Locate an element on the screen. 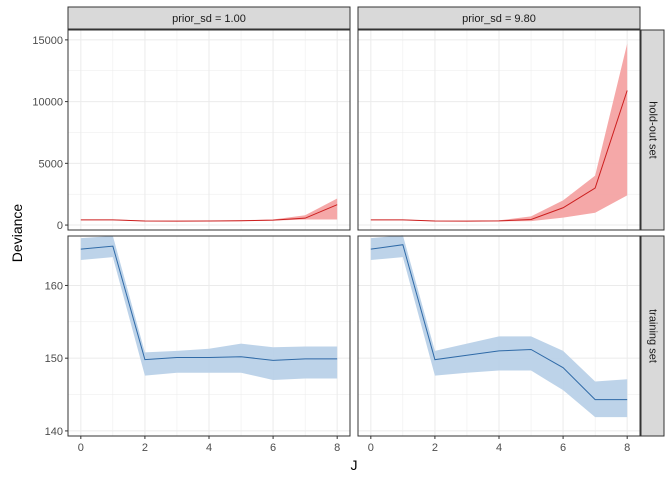 The height and width of the screenshot is (480, 672). y-tick-label: 0 is located at coordinates (60, 226).